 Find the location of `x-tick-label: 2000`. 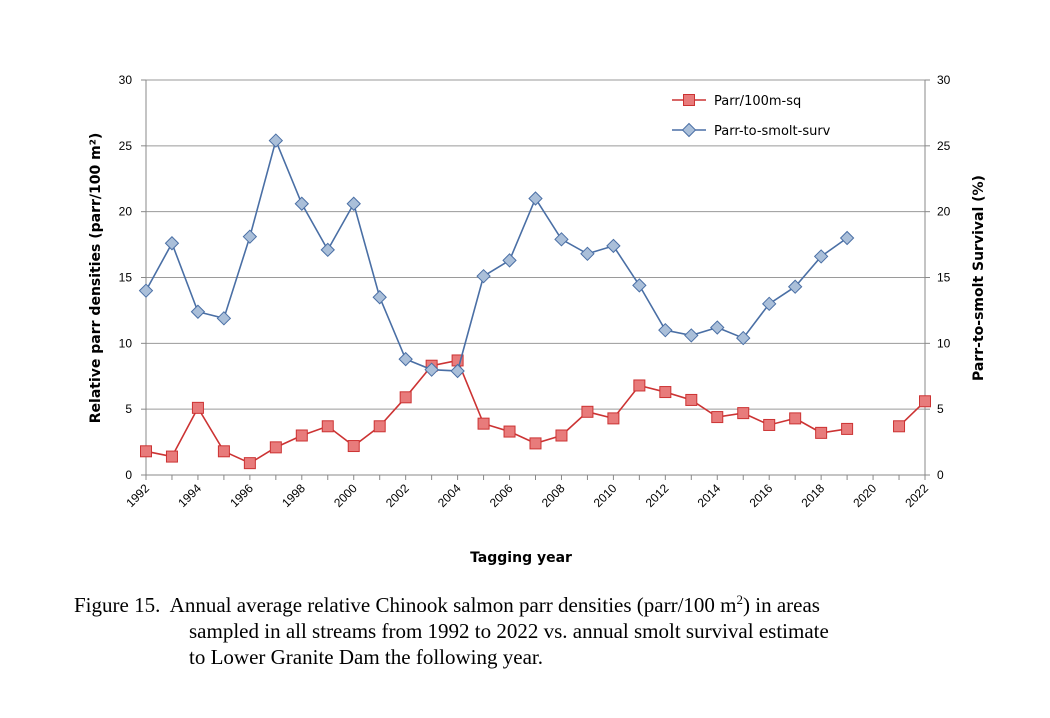

x-tick-label: 2000 is located at coordinates (345, 495).